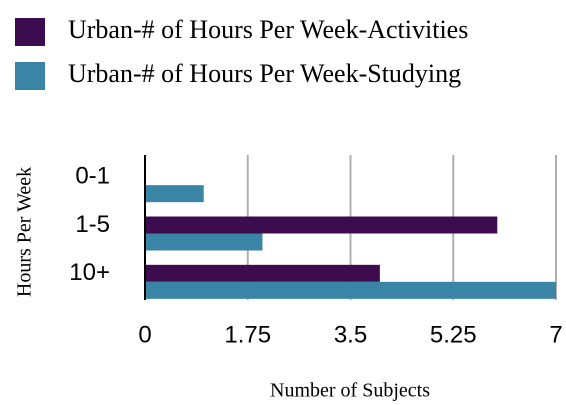 This screenshot has width=566, height=405. Describe the element at coordinates (264, 73) in the screenshot. I see `legend-label: Urban-# of Hours Per Week-Studying` at that location.